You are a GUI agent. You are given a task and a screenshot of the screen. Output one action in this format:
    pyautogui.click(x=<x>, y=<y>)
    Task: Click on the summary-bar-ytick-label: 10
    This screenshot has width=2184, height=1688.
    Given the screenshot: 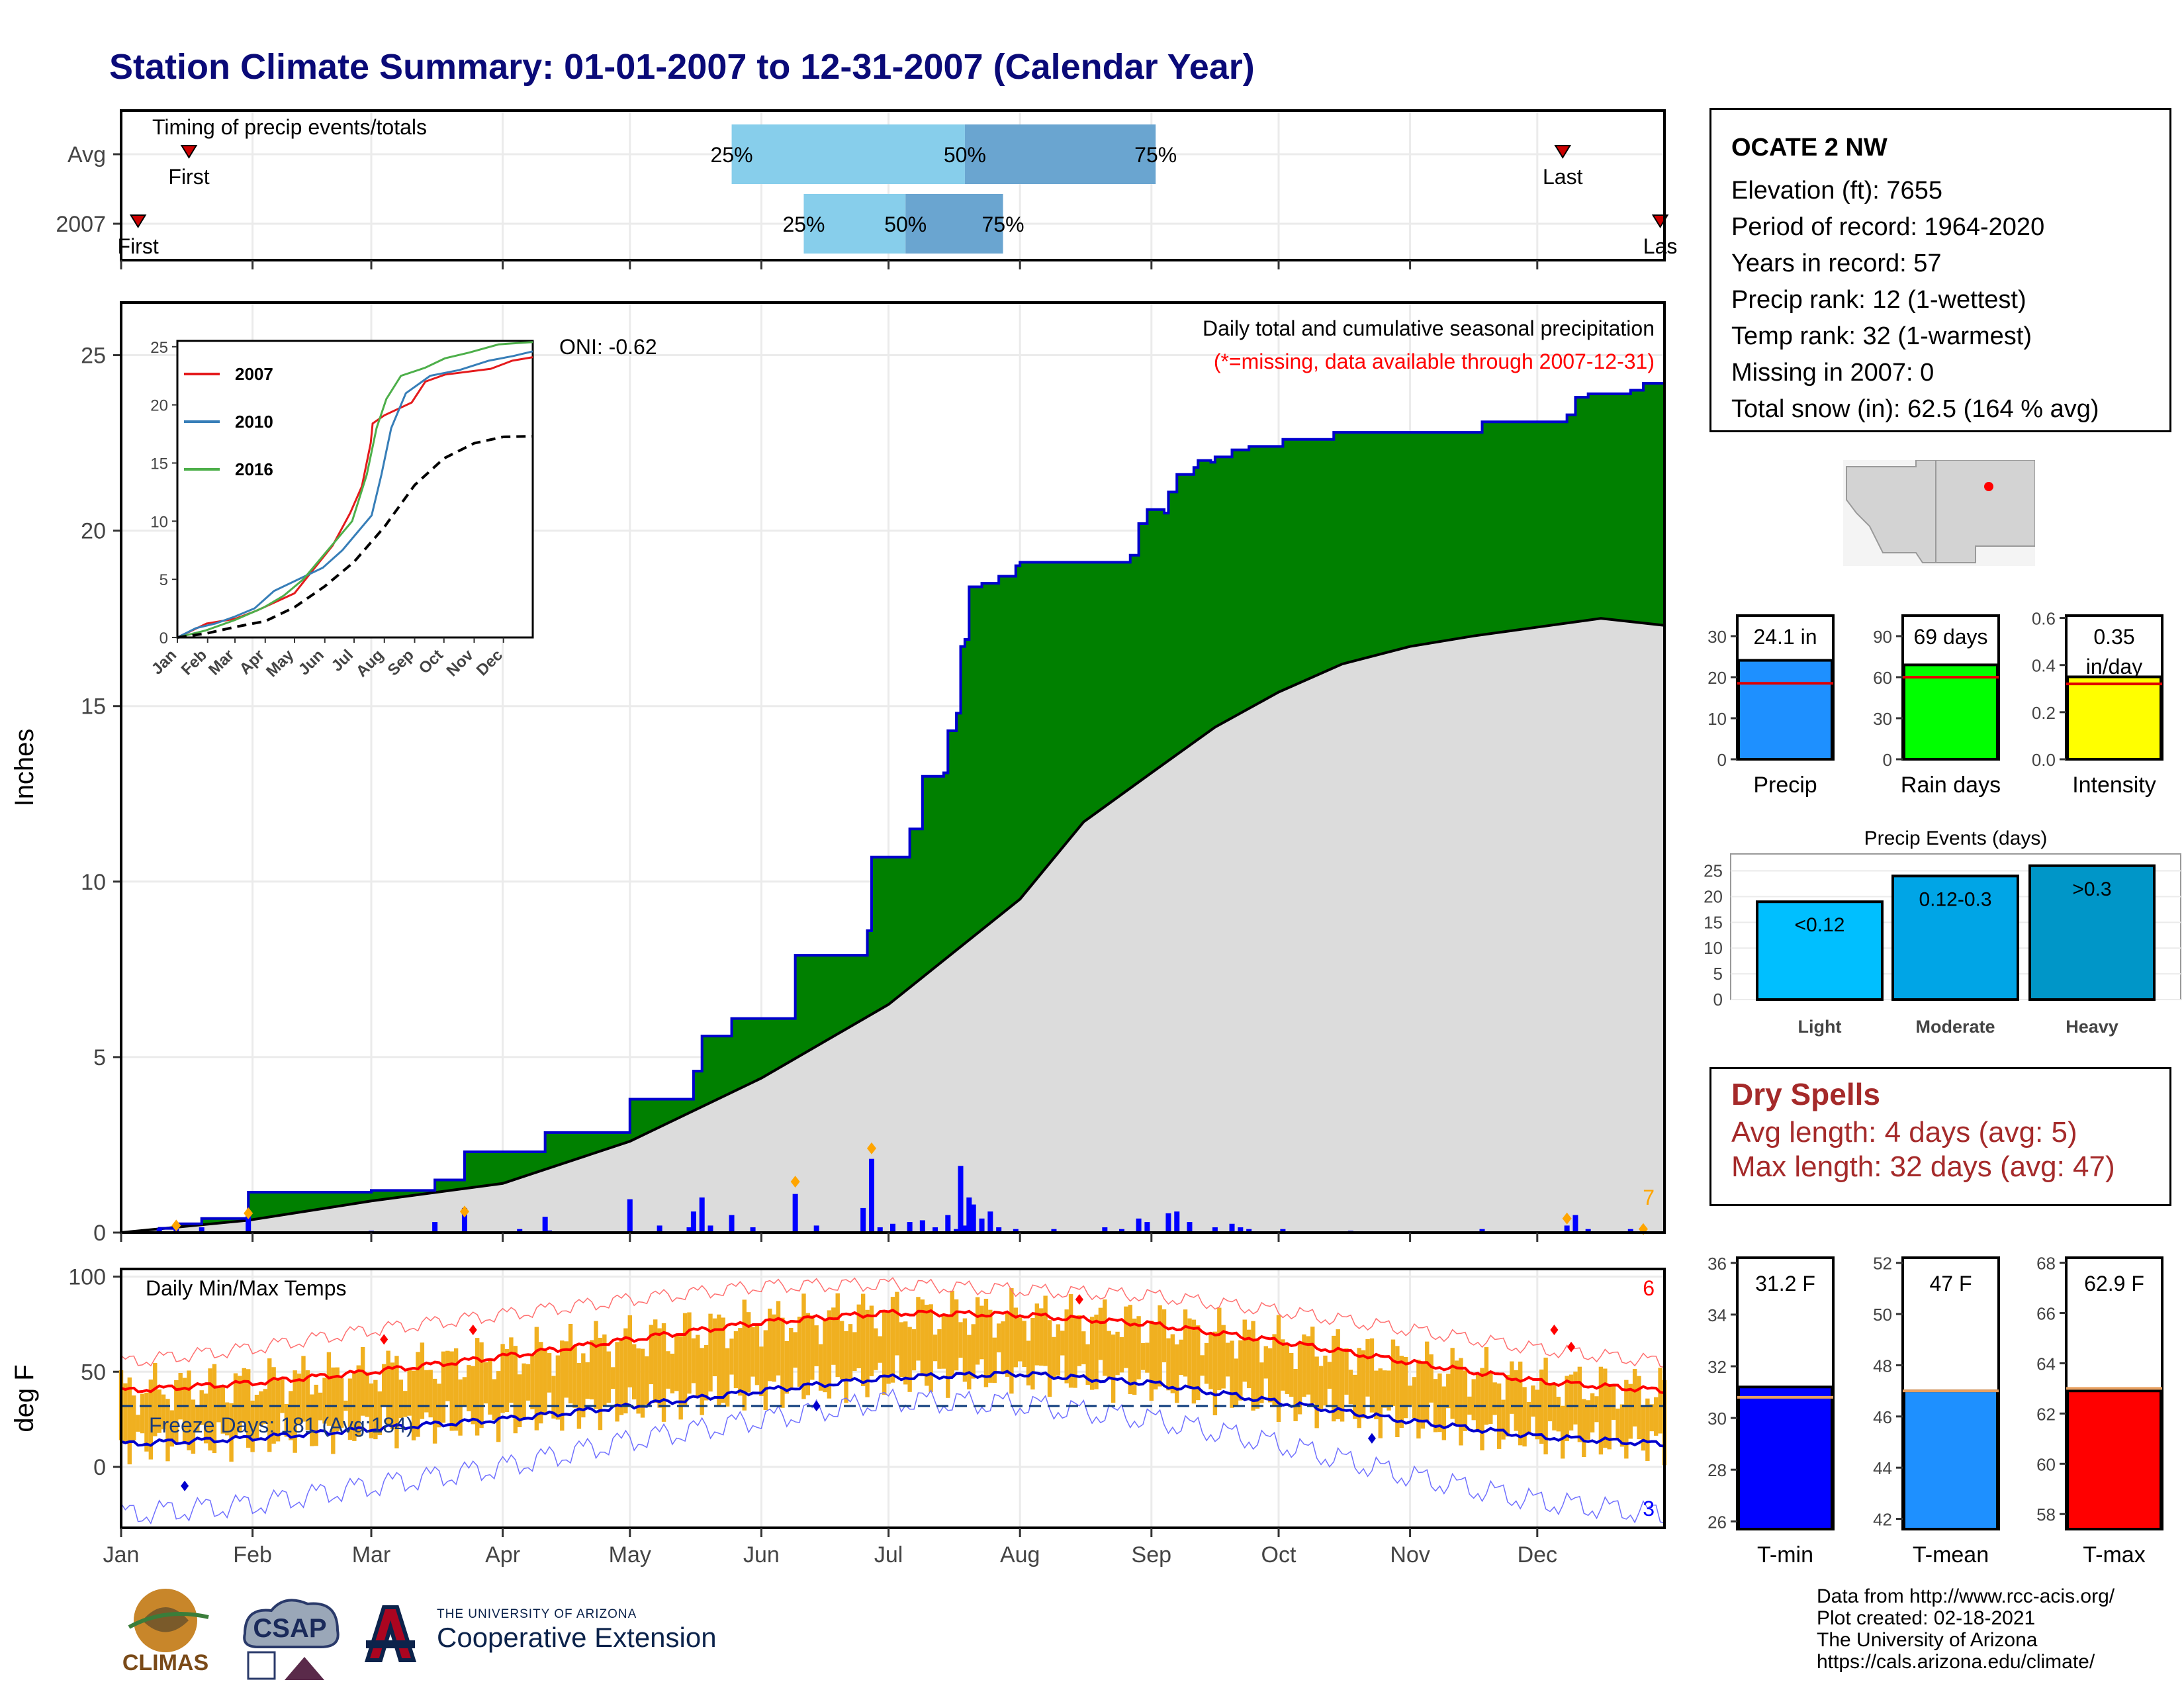 What is the action you would take?
    pyautogui.click(x=1717, y=719)
    